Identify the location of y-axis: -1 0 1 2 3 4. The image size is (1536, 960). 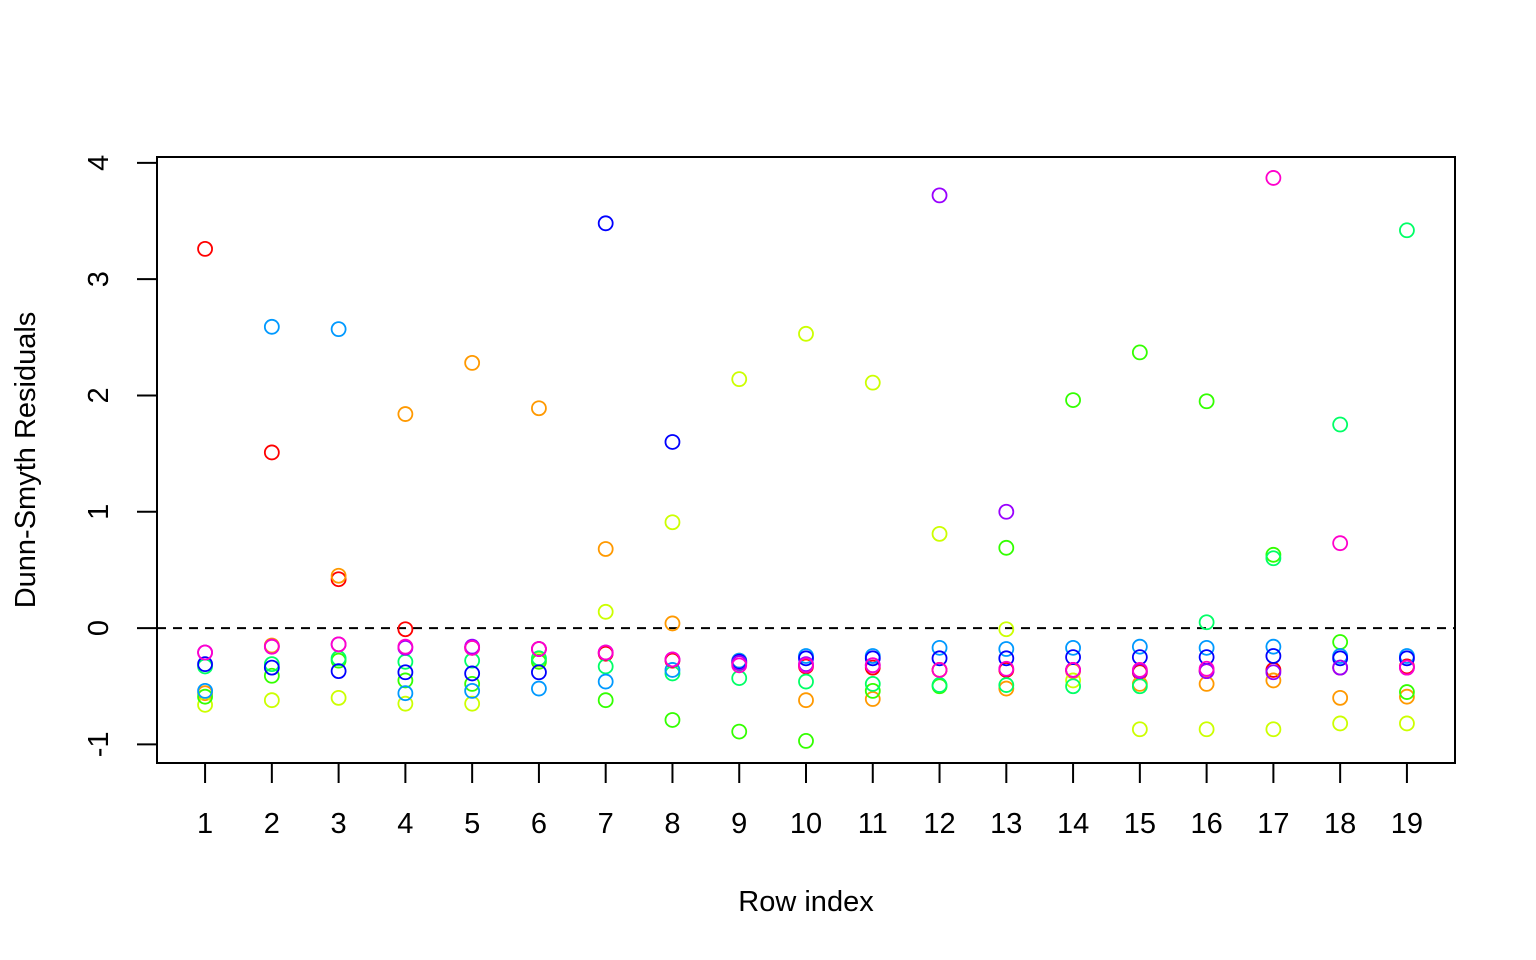
(120, 456).